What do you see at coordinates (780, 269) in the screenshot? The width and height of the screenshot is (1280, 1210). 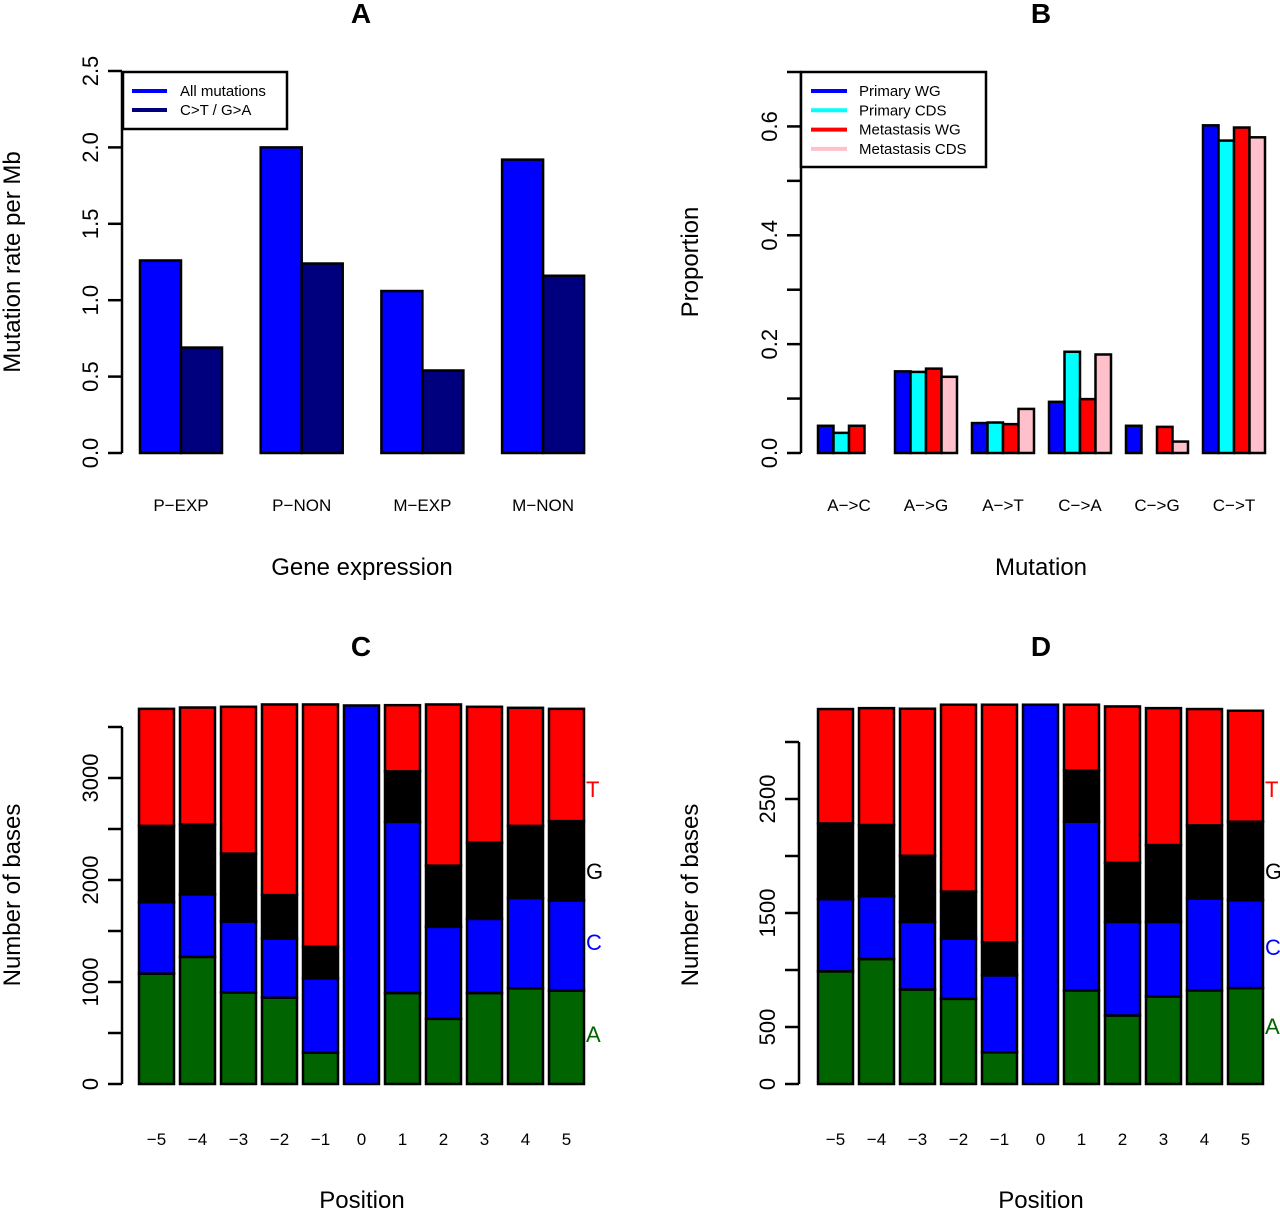 I see `panel-b-y-axis: 0.0 0.2 0.4 0.6` at bounding box center [780, 269].